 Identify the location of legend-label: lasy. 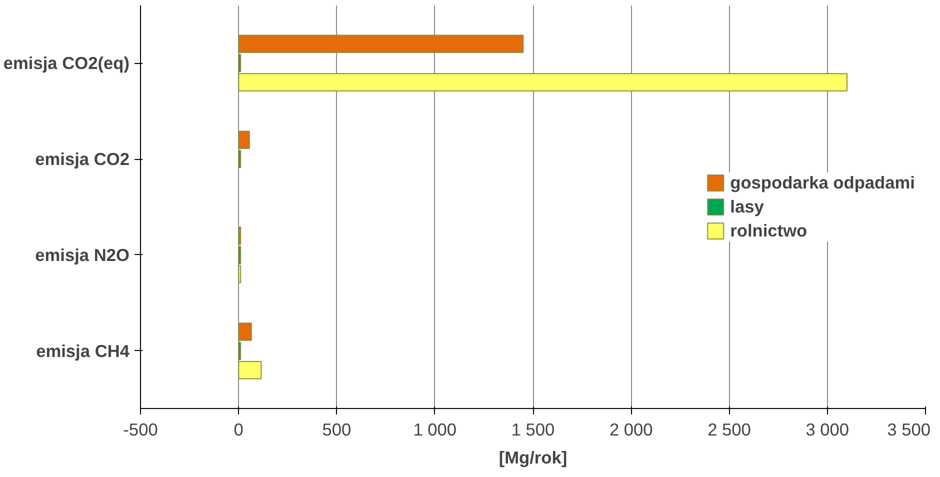
(747, 206).